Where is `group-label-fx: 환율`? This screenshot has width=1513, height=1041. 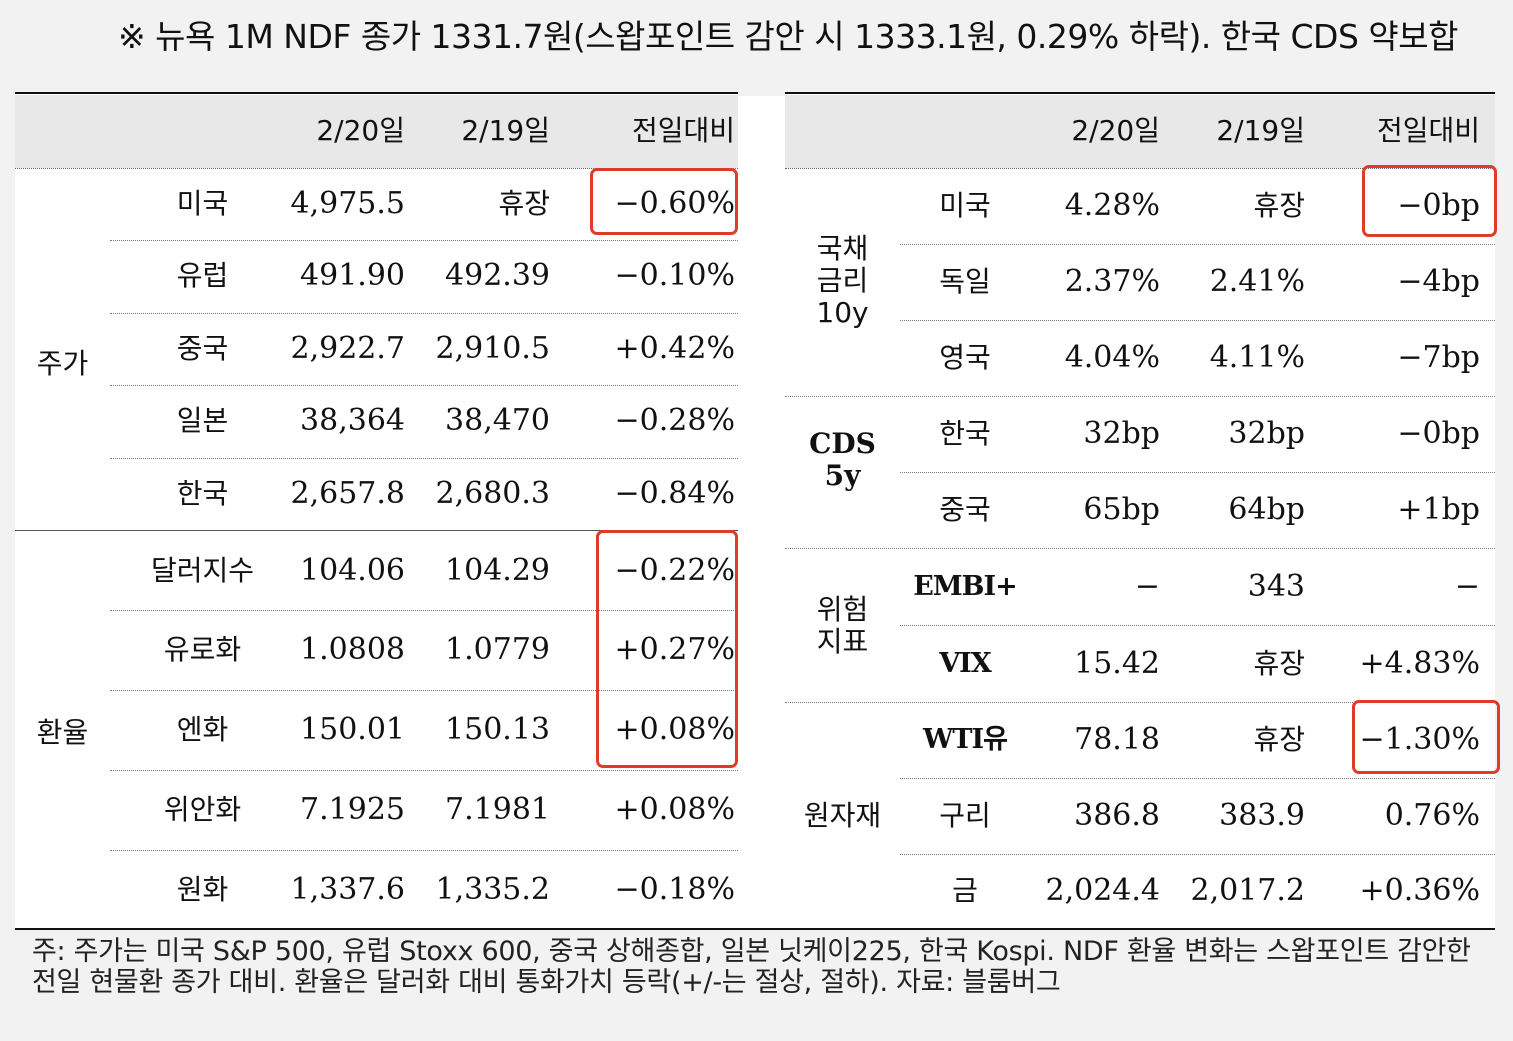 group-label-fx: 환율 is located at coordinates (62, 732).